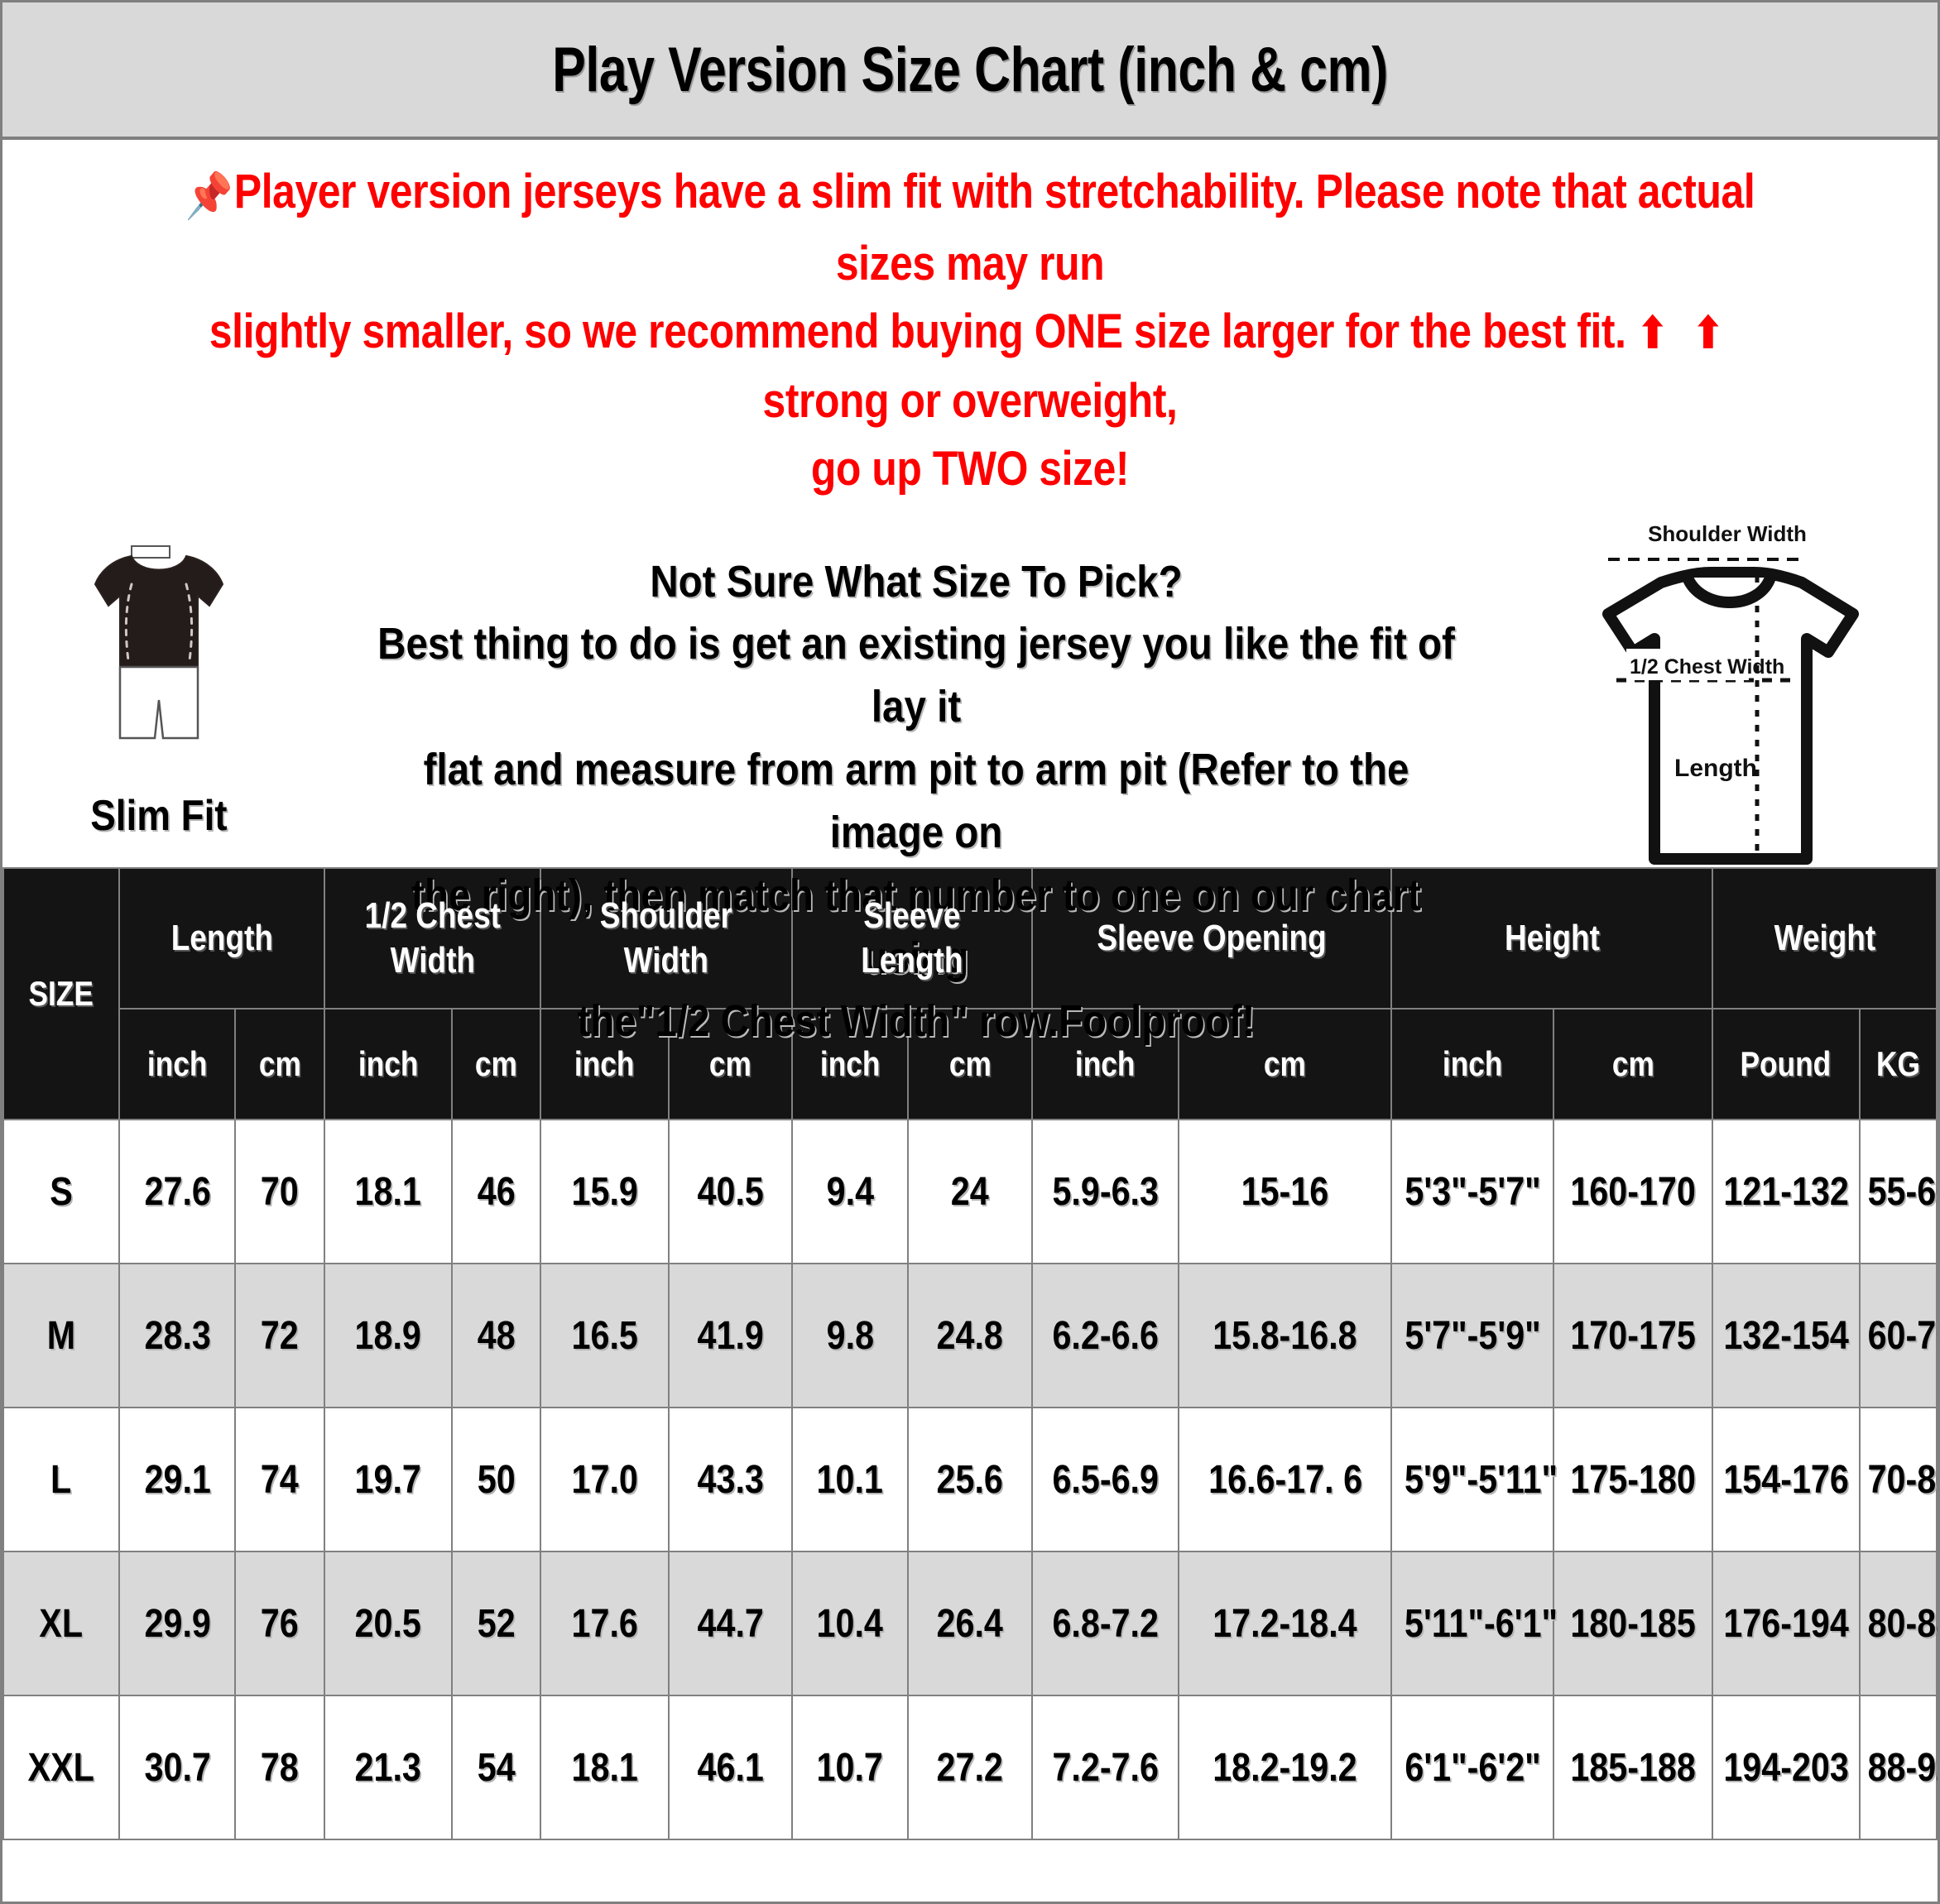 The image size is (1940, 1904). Describe the element at coordinates (388, 1623) in the screenshot. I see `measurement-value: 20.5` at that location.